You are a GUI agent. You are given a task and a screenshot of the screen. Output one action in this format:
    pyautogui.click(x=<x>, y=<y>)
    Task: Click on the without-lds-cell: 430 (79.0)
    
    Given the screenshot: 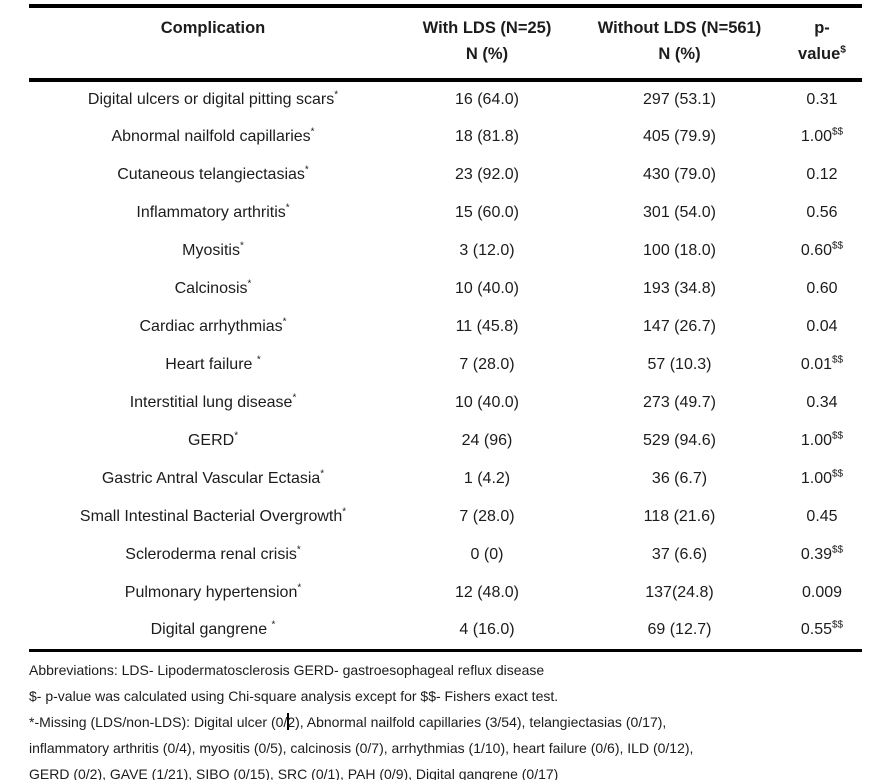 What is the action you would take?
    pyautogui.click(x=679, y=174)
    